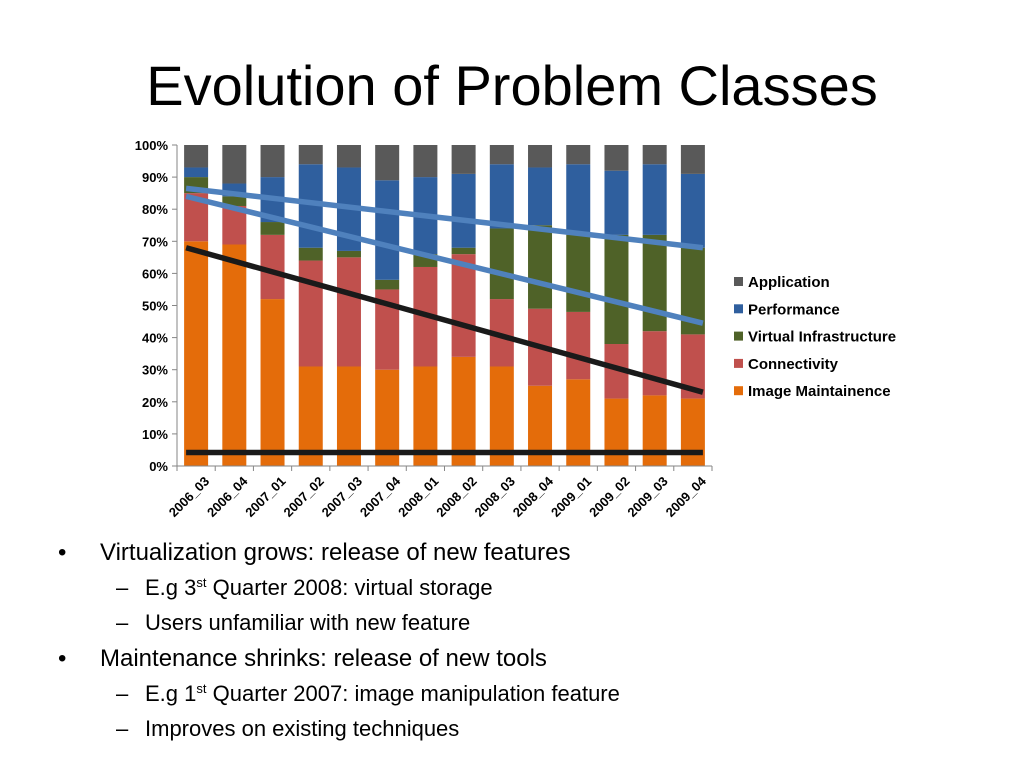  What do you see at coordinates (528, 588) in the screenshot?
I see `sub-bullet-item: – E.g 3st Quarter 2008: virtual storage` at bounding box center [528, 588].